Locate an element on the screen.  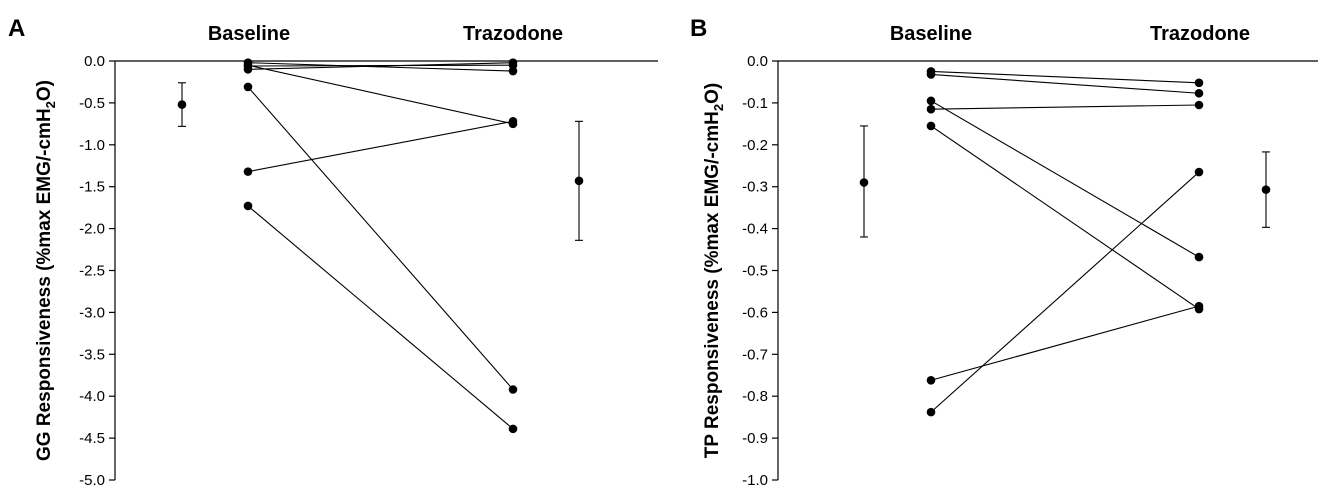
y-tick-label: -0.4 is located at coordinates (755, 229).